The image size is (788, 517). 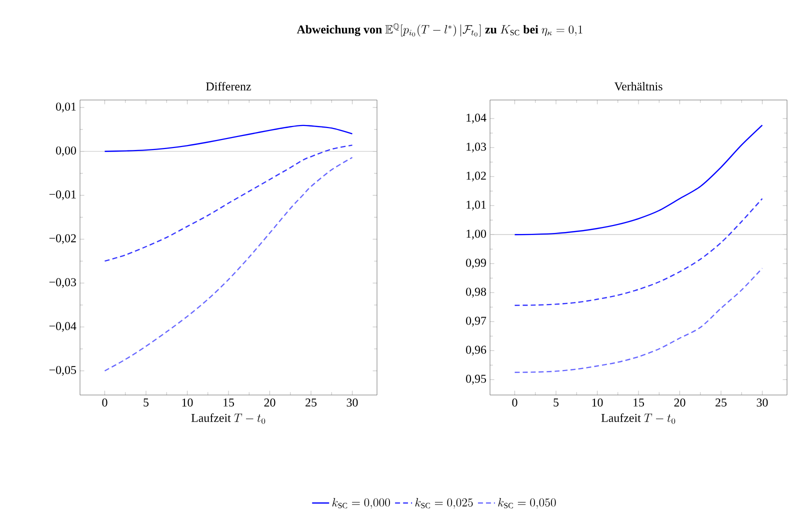 I want to click on y-tick-label: 1,01, so click(x=476, y=205).